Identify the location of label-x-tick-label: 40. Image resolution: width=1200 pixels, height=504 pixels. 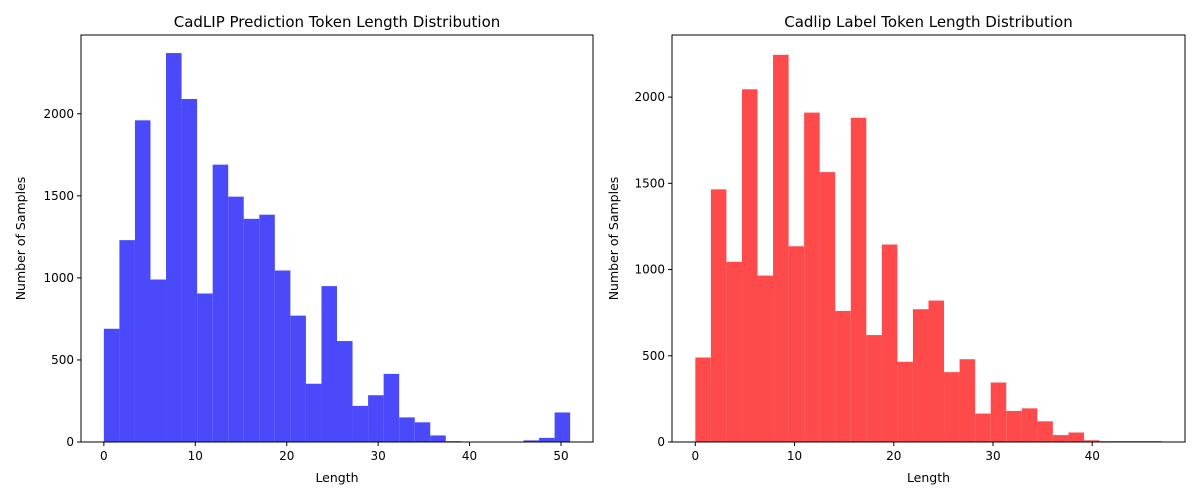
(1092, 456).